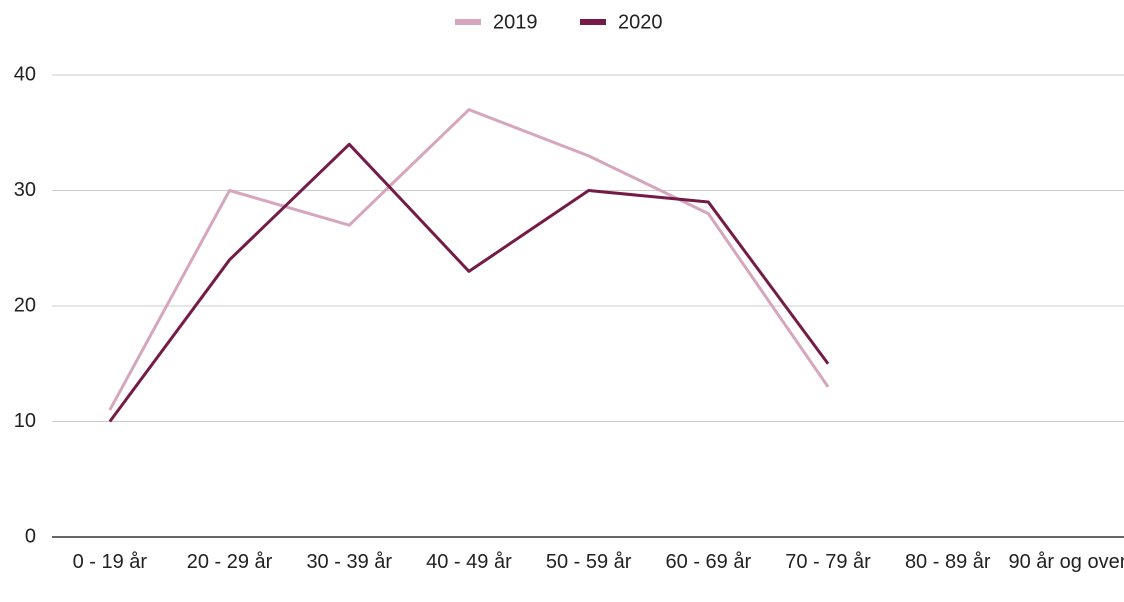 This screenshot has width=1124, height=602. I want to click on x-tick-label: 90 år og over, so click(1066, 562).